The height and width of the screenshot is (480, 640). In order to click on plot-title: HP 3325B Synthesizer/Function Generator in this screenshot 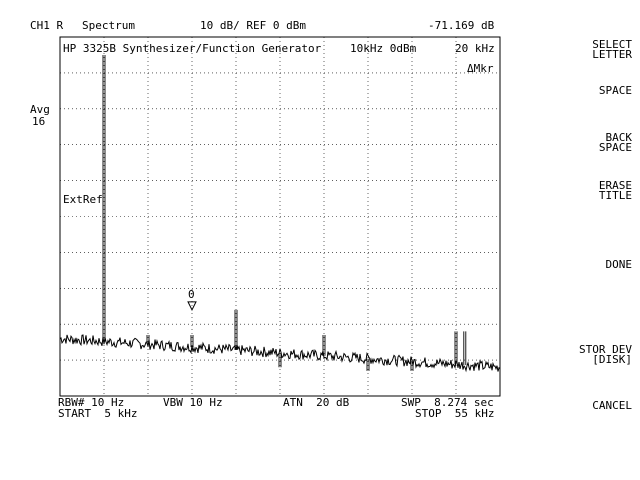, I will do `click(192, 48)`.